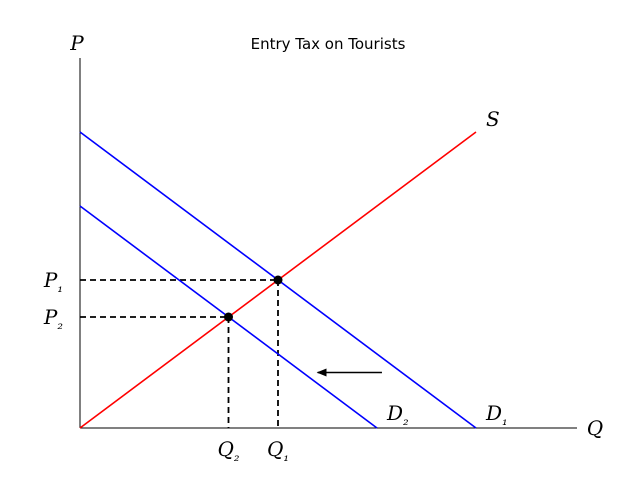 This screenshot has width=640, height=480. Describe the element at coordinates (253, 298) in the screenshot. I see `equilibrium-points` at that location.